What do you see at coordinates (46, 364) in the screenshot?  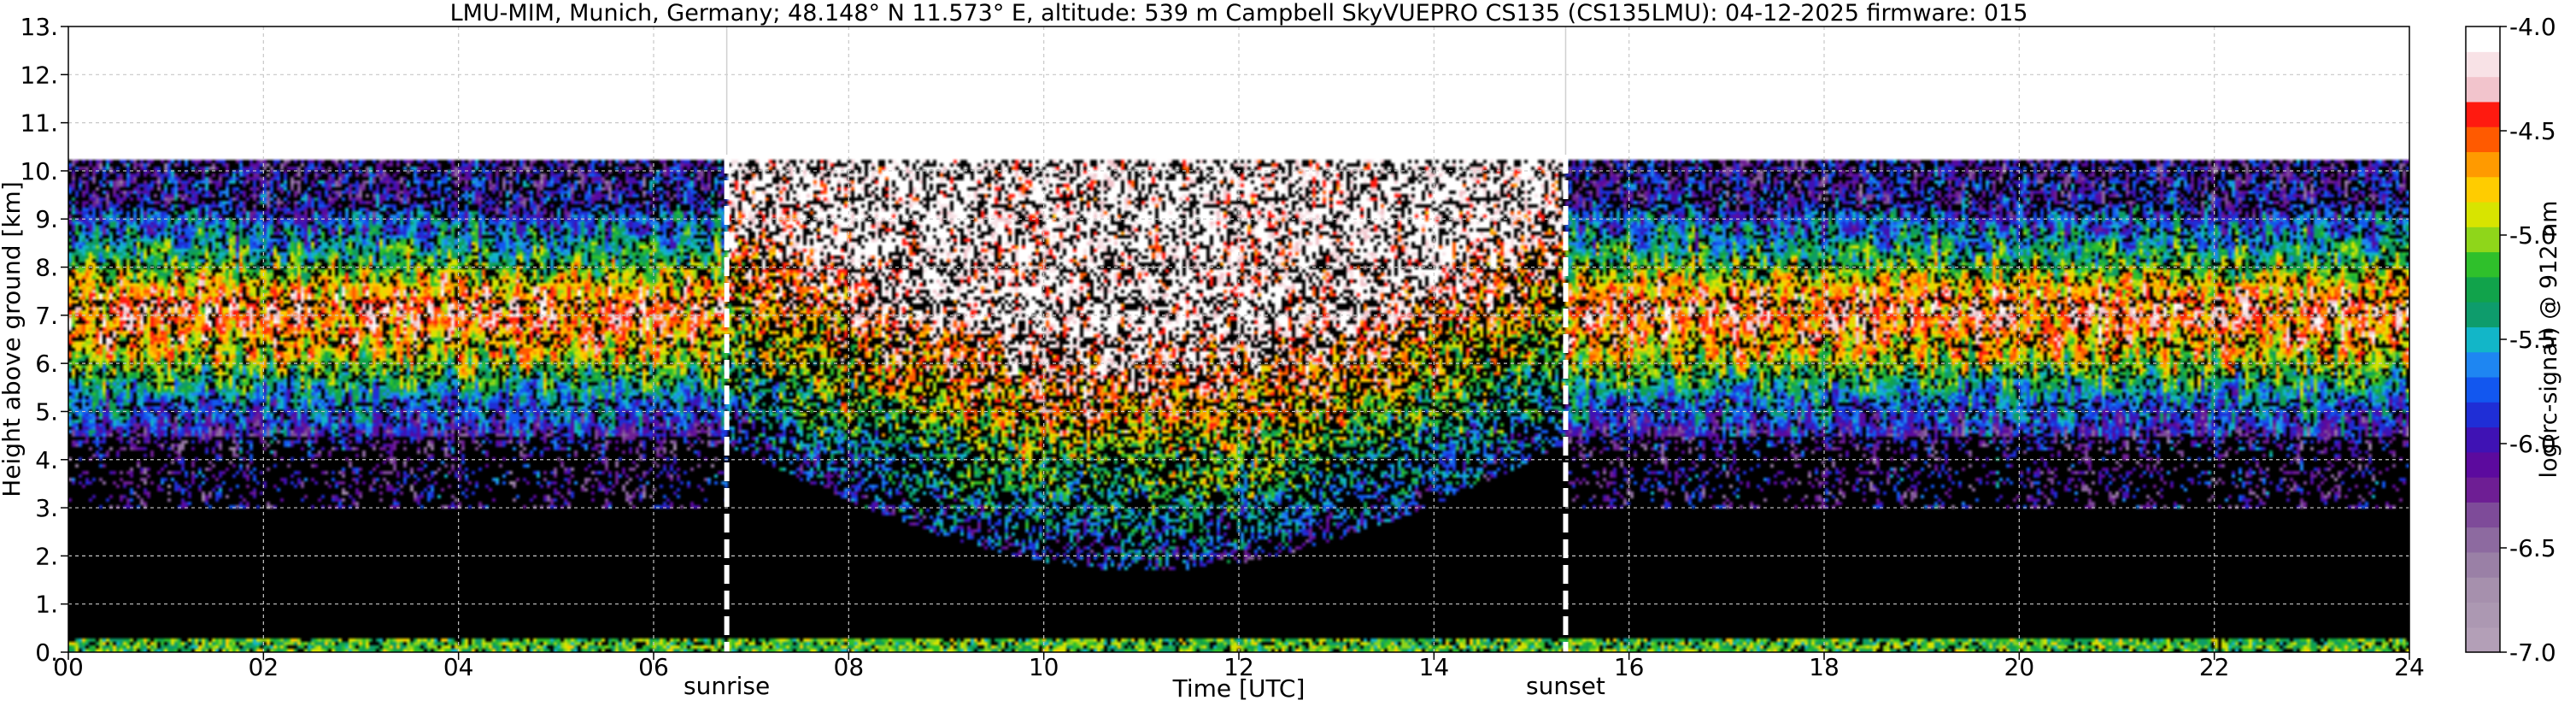 I see `y-tick-label: 6.` at bounding box center [46, 364].